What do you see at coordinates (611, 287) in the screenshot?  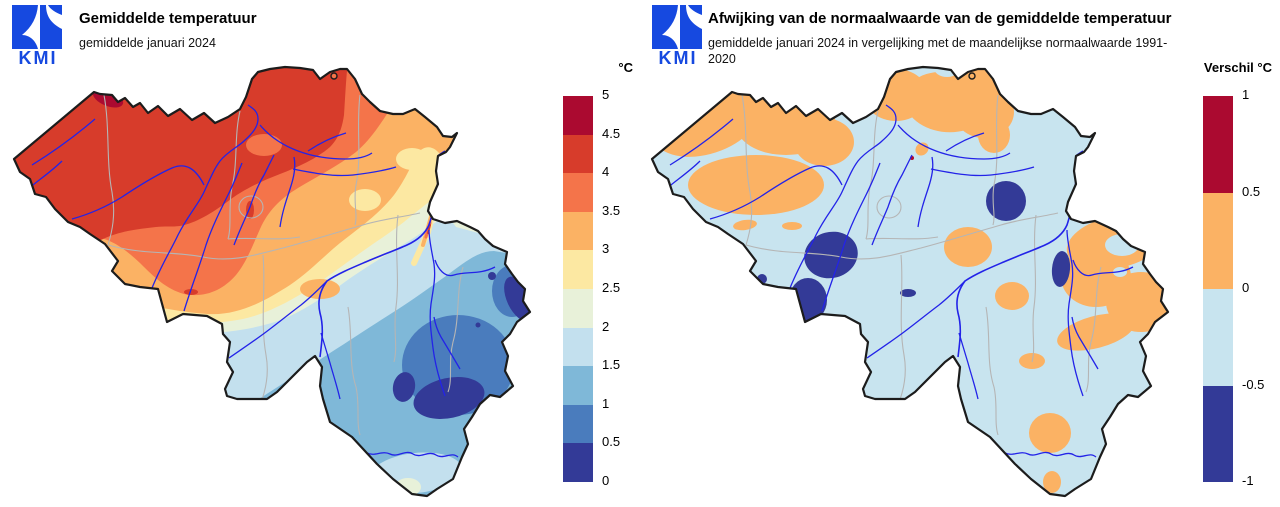 I see `left-colorbar-tick: 2.5` at bounding box center [611, 287].